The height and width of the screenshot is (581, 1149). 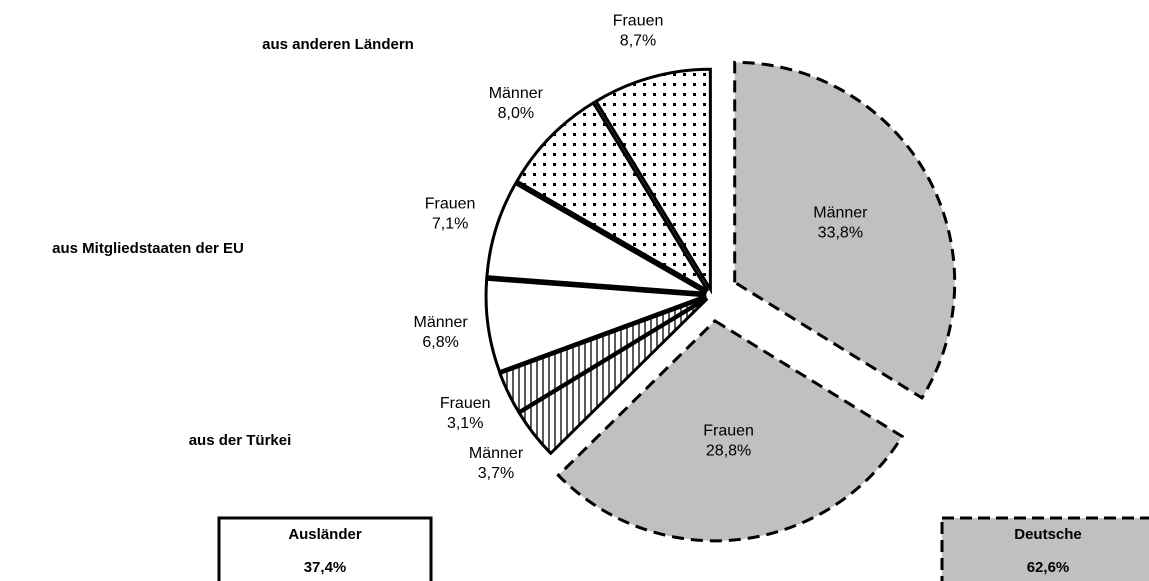 I want to click on slice-value-label: 8,0%, so click(x=516, y=113).